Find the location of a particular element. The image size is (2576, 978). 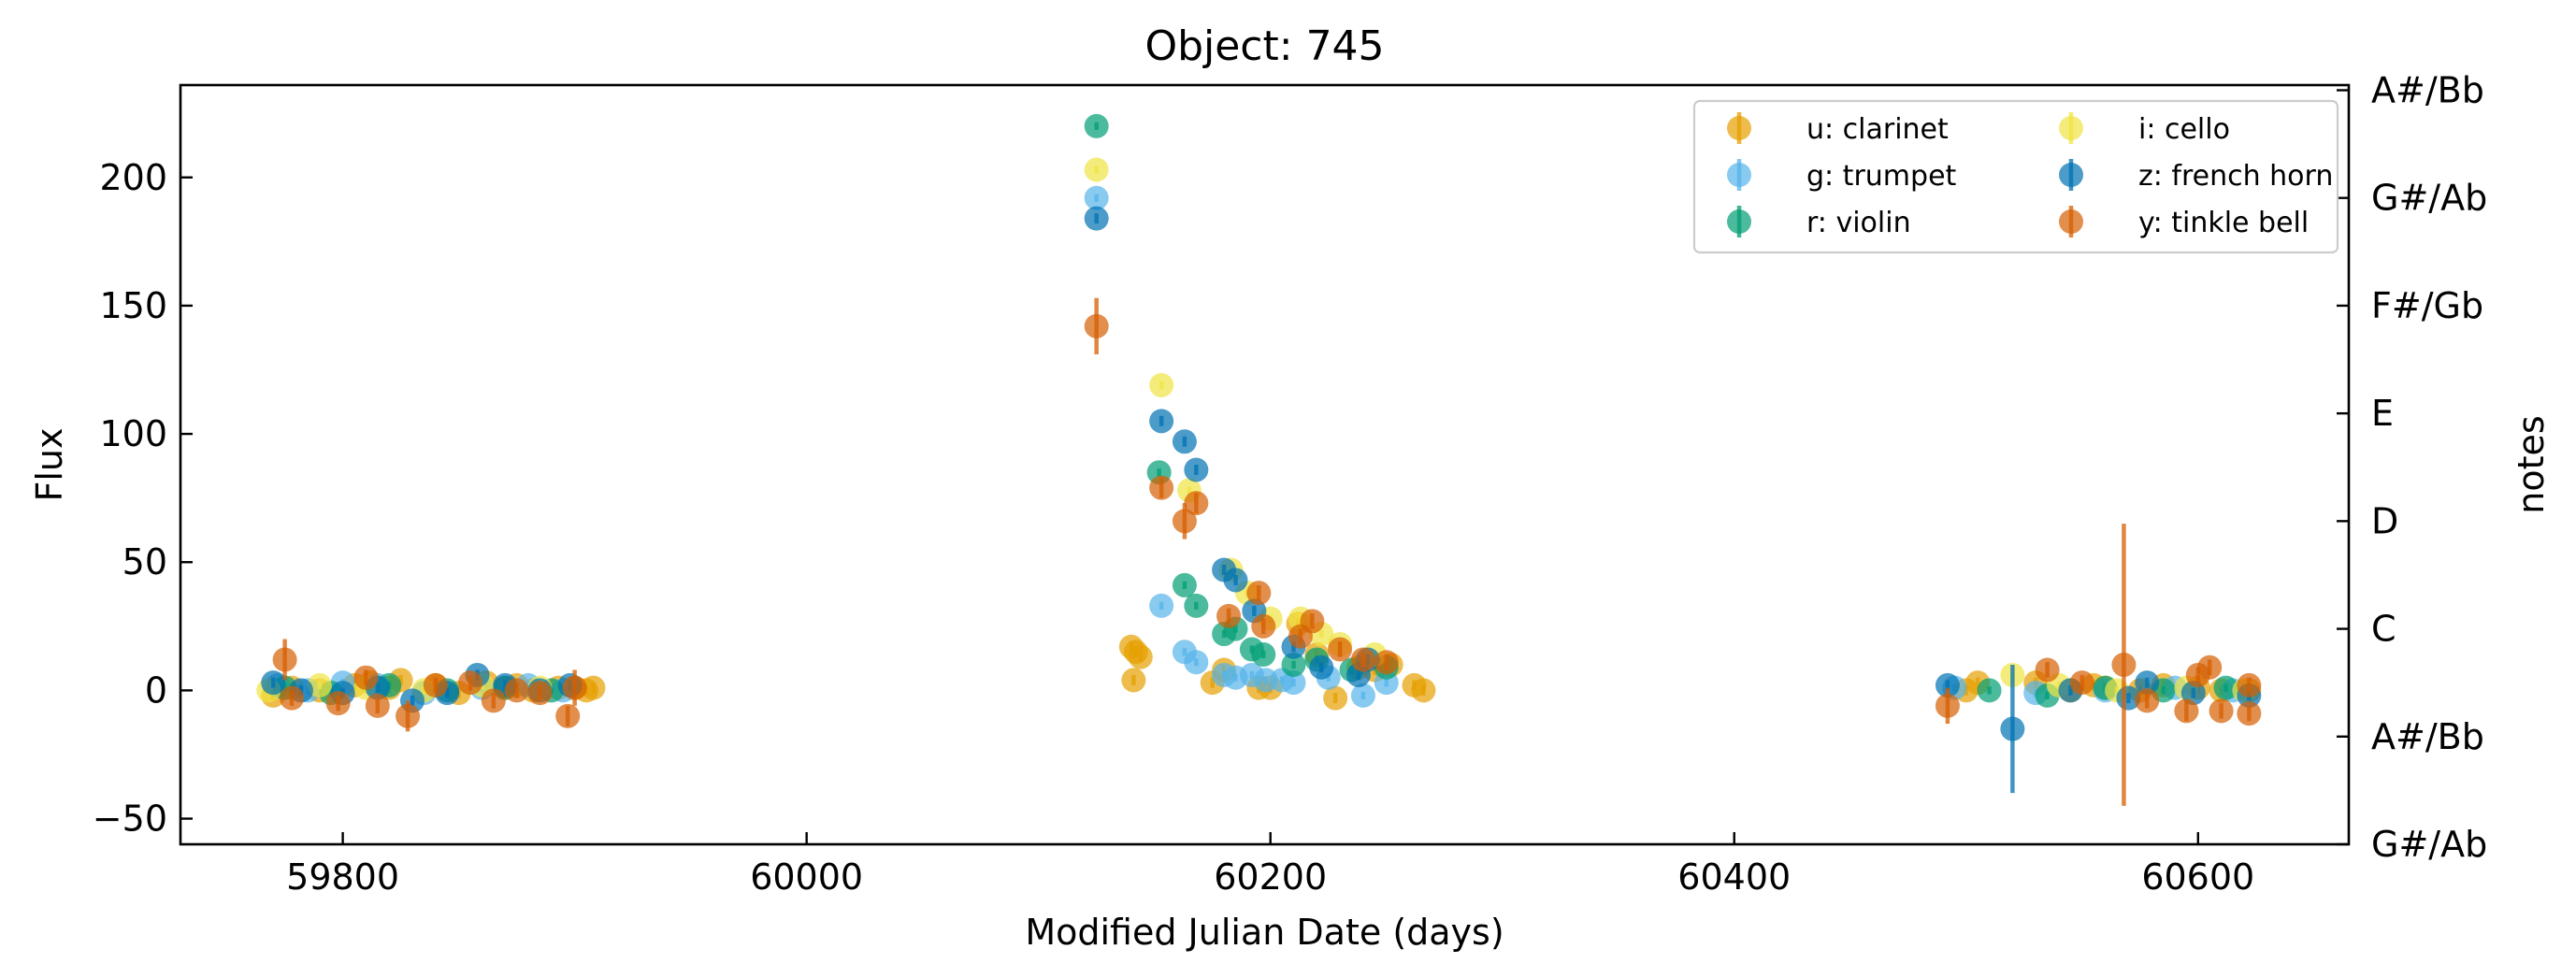

legend-label: r: violin is located at coordinates (1859, 223).